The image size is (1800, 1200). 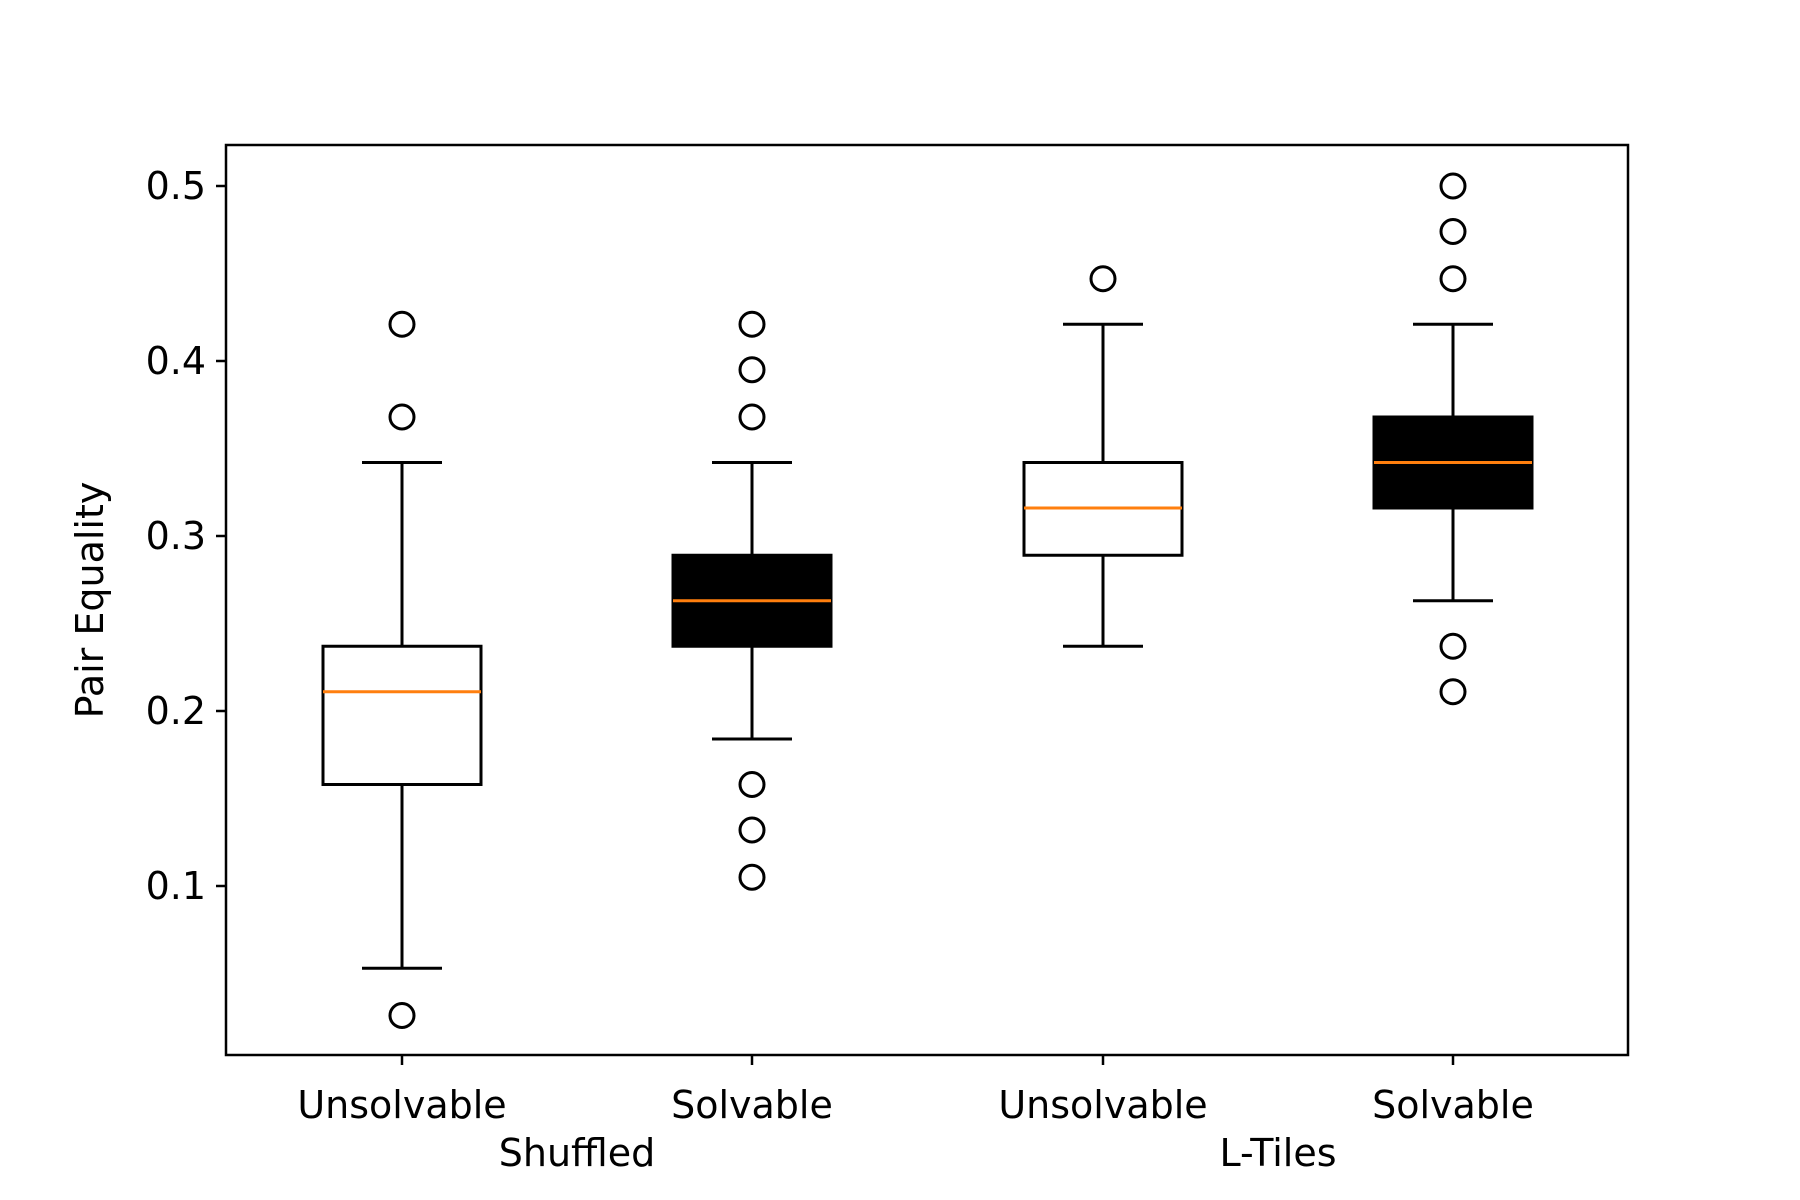 I want to click on y-axis-label: Pair Equality, so click(x=90, y=600).